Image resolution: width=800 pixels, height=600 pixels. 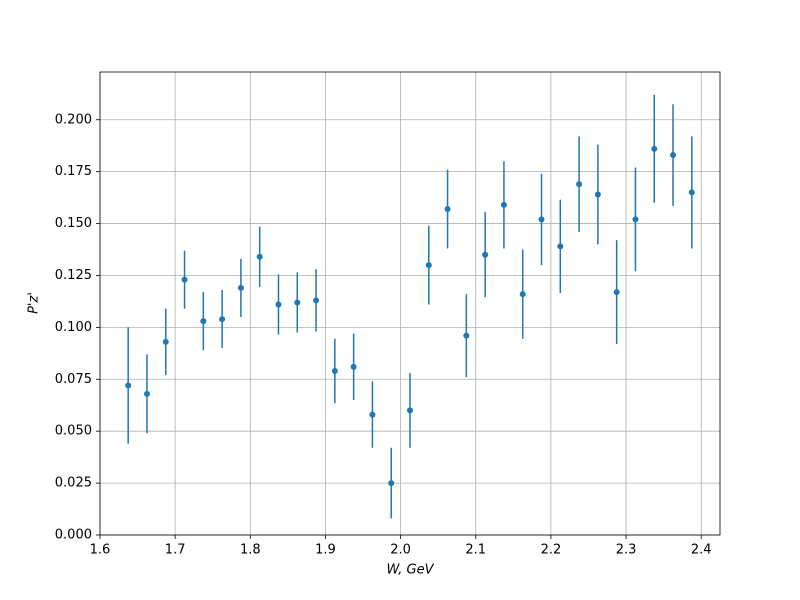 I want to click on x-tick-label: 2.3, so click(x=626, y=550).